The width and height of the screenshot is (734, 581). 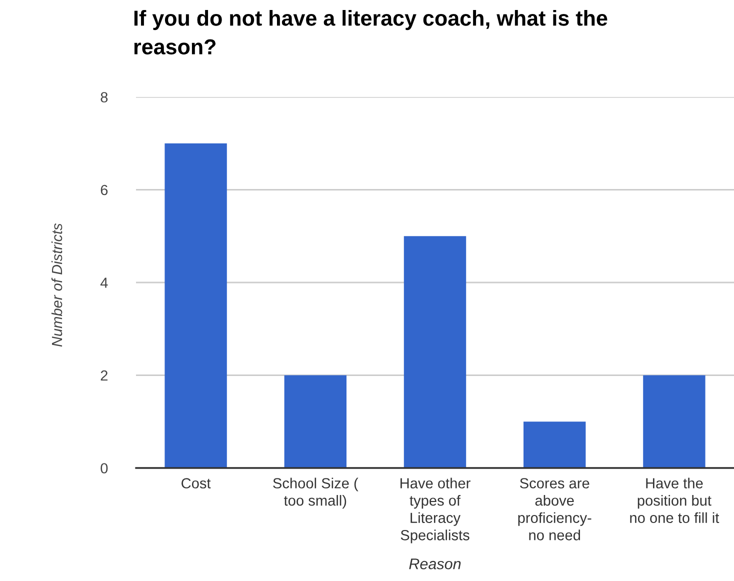 What do you see at coordinates (196, 483) in the screenshot?
I see `x-tick-label: Cost` at bounding box center [196, 483].